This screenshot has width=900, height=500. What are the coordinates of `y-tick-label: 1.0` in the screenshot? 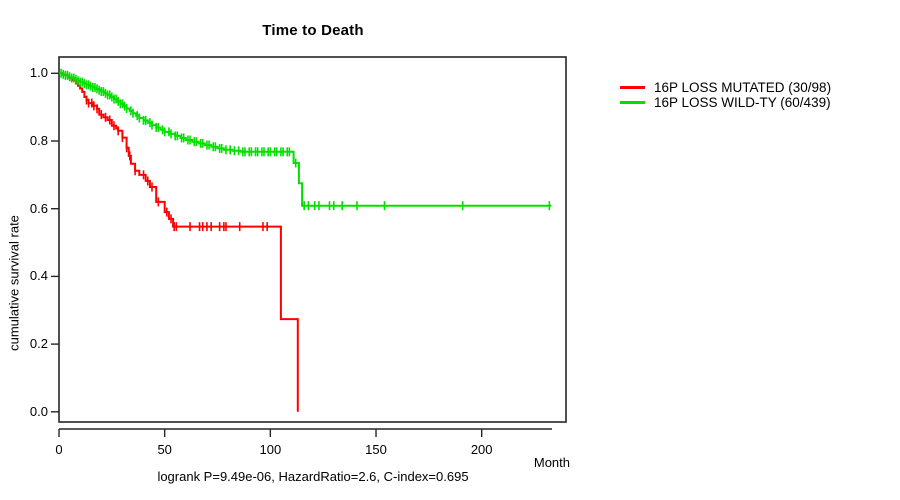 It's located at (38, 73).